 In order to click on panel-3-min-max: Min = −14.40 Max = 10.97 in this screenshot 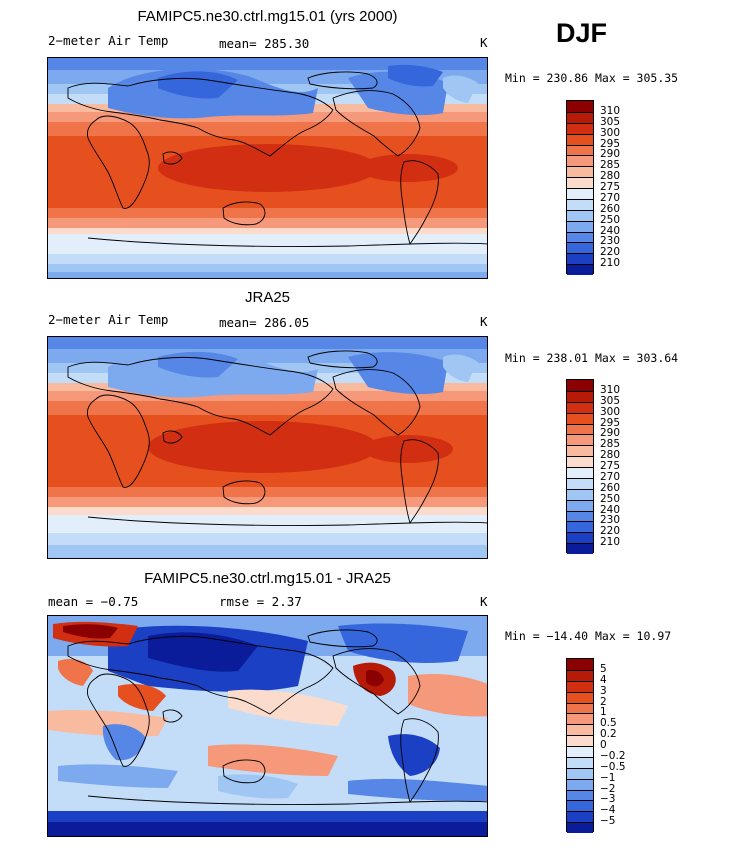, I will do `click(588, 636)`.